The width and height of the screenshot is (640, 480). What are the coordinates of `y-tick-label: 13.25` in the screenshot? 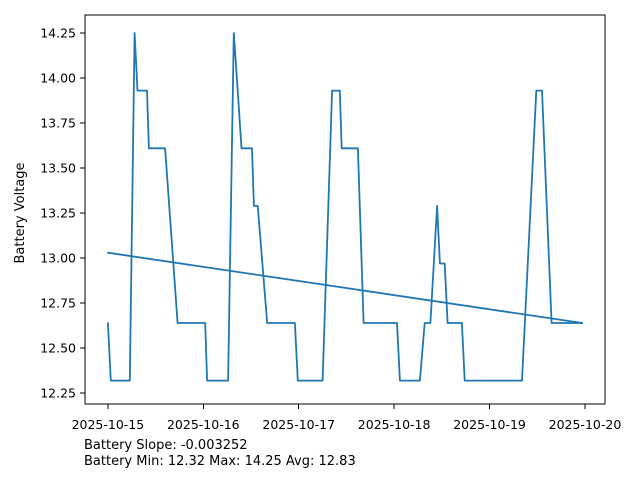 It's located at (58, 213).